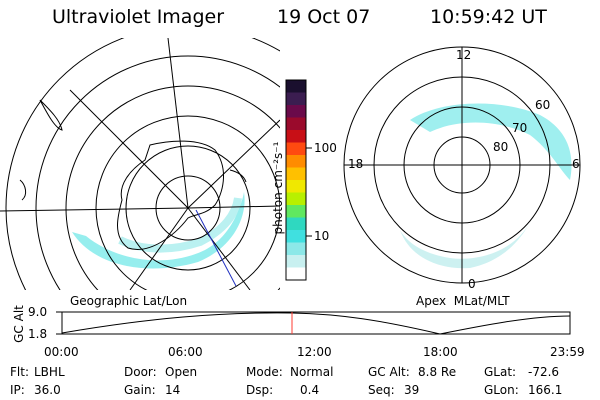  Describe the element at coordinates (412, 390) in the screenshot. I see `status-seq-value: 39` at that location.